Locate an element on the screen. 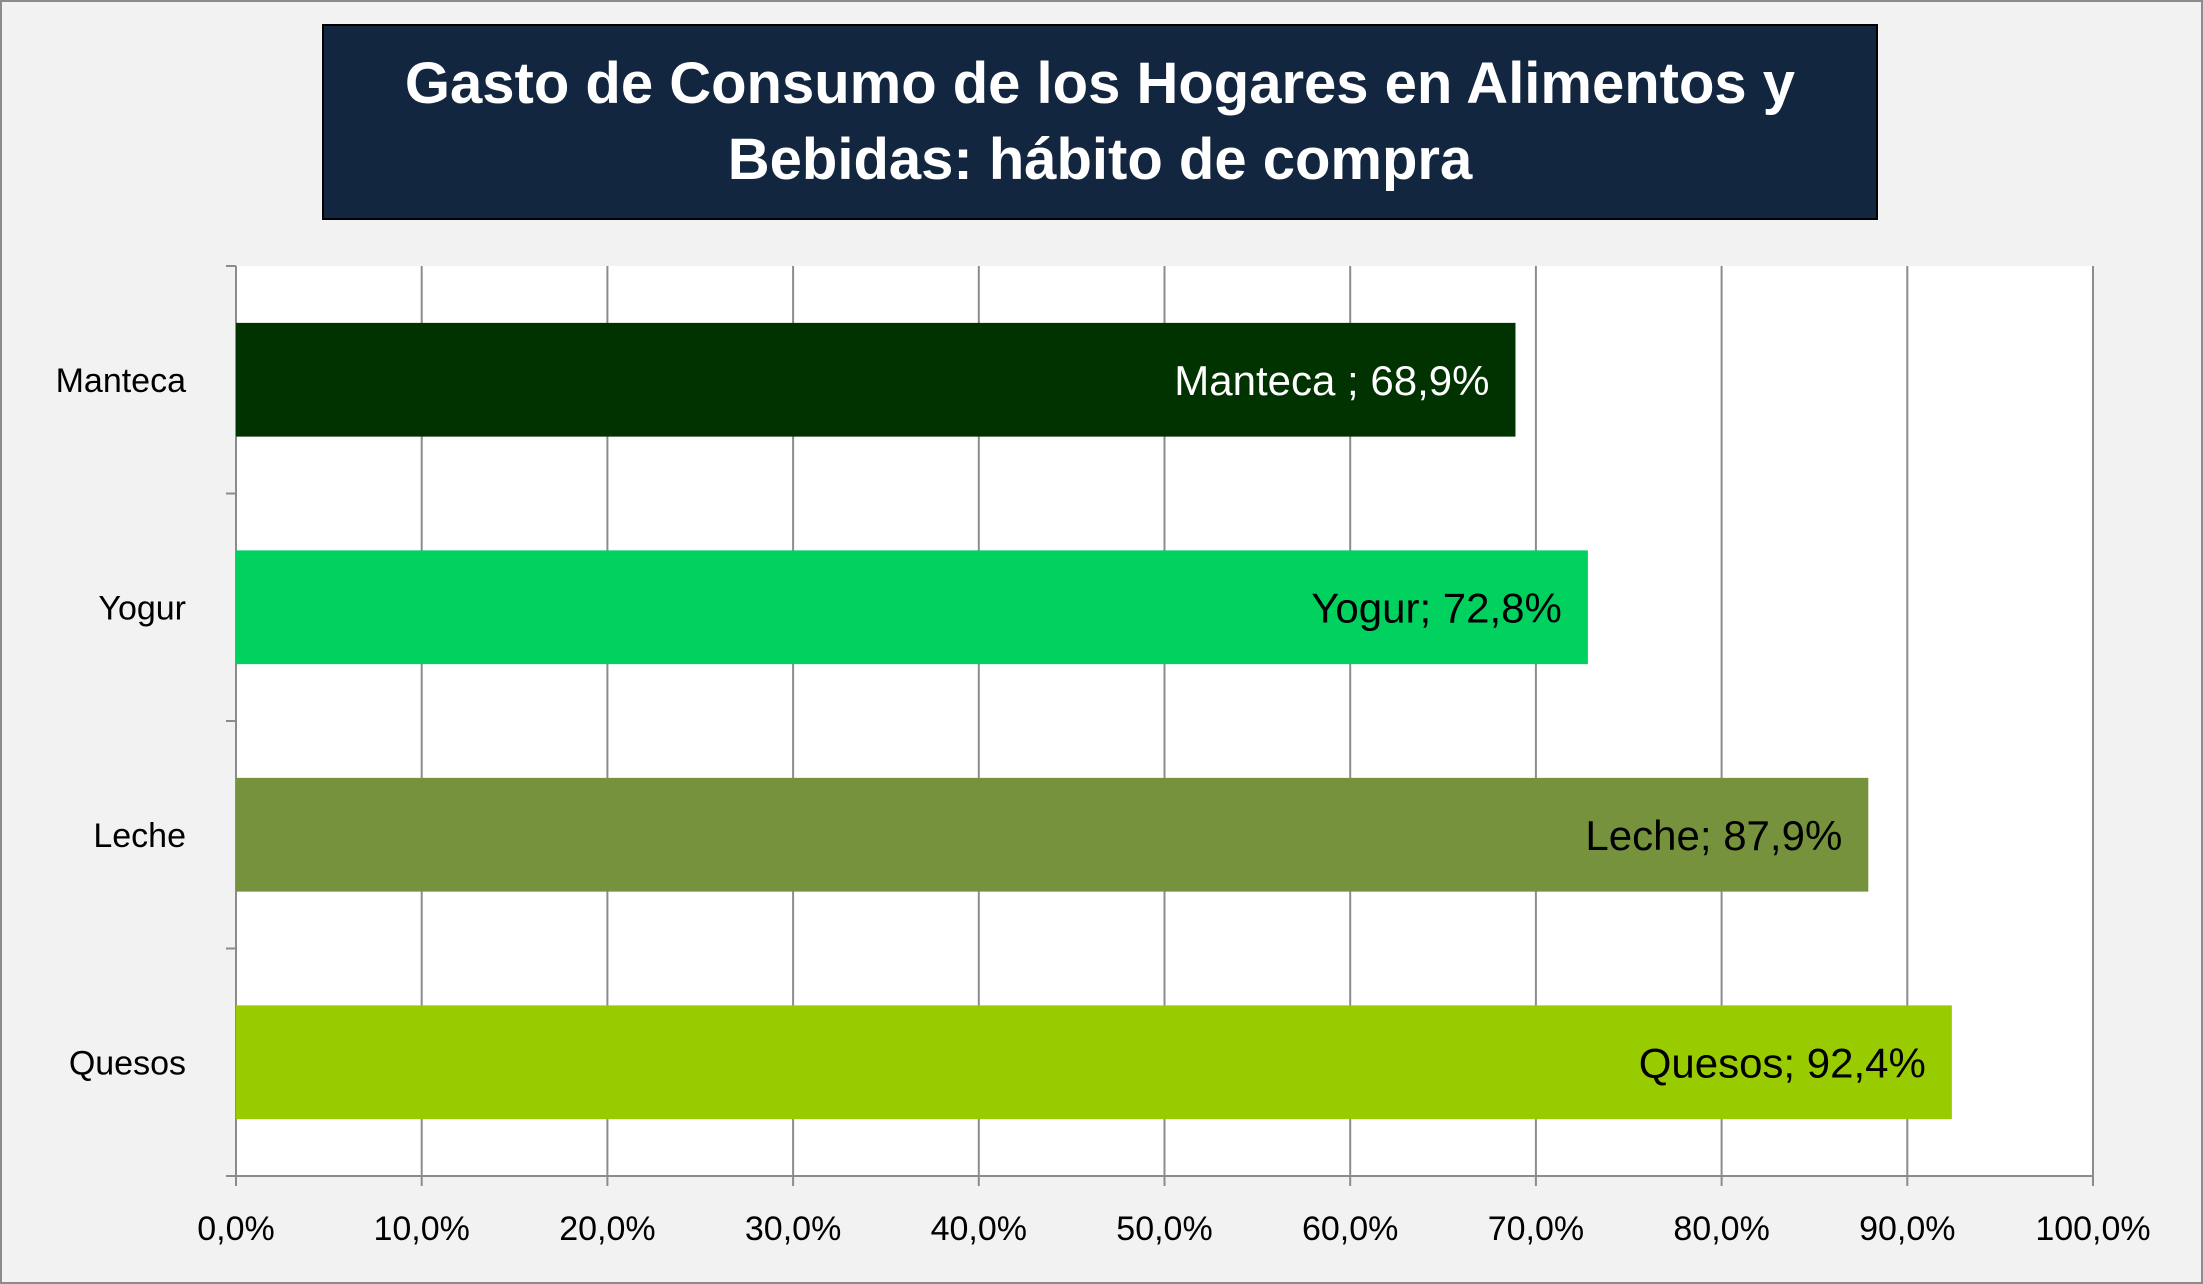 The image size is (2203, 1284). x-tick-label: 30,0% is located at coordinates (793, 1229).